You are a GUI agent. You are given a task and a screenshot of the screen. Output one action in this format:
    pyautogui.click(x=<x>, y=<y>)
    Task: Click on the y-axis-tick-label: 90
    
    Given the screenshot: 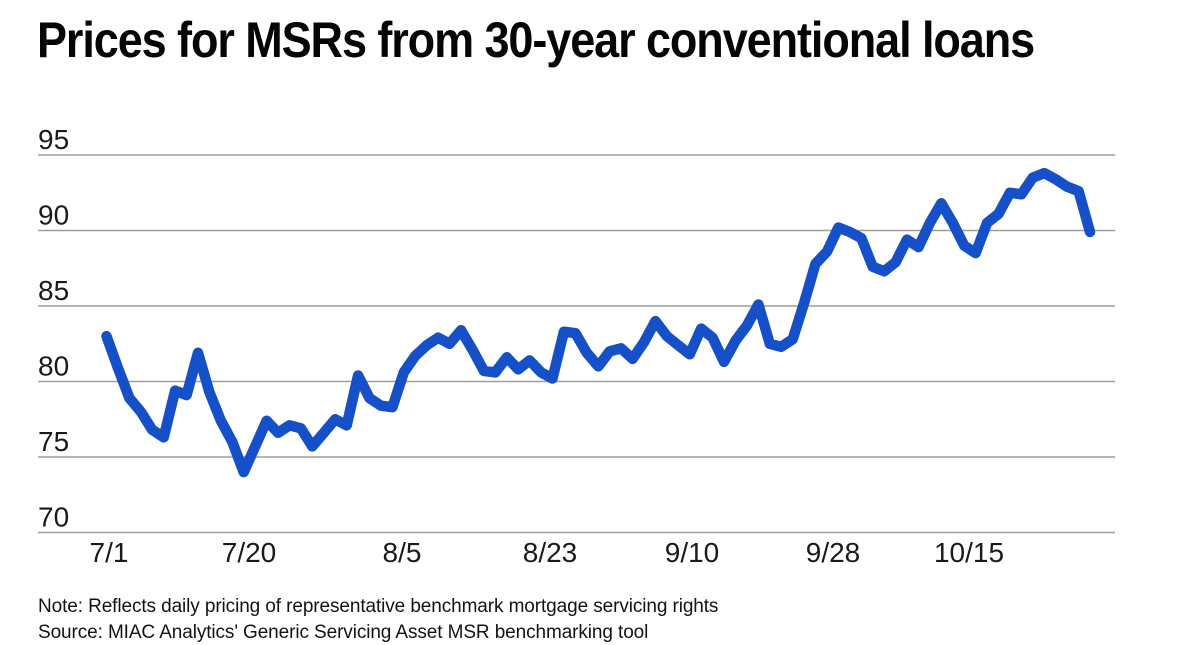 What is the action you would take?
    pyautogui.click(x=53, y=215)
    